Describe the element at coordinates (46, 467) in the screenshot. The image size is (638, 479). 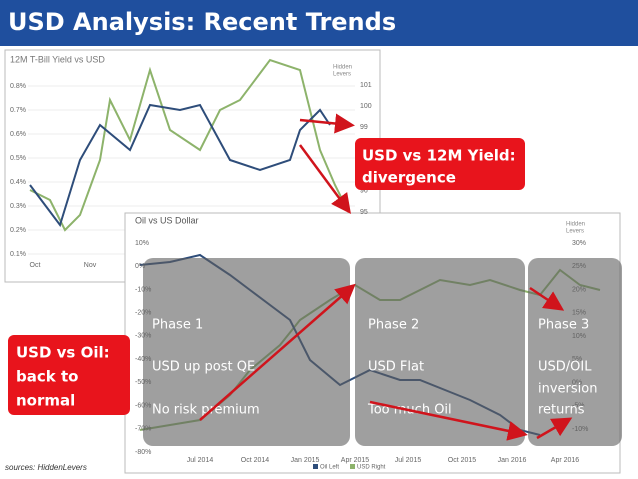
I see `source: sources: HiddenLevers` at that location.